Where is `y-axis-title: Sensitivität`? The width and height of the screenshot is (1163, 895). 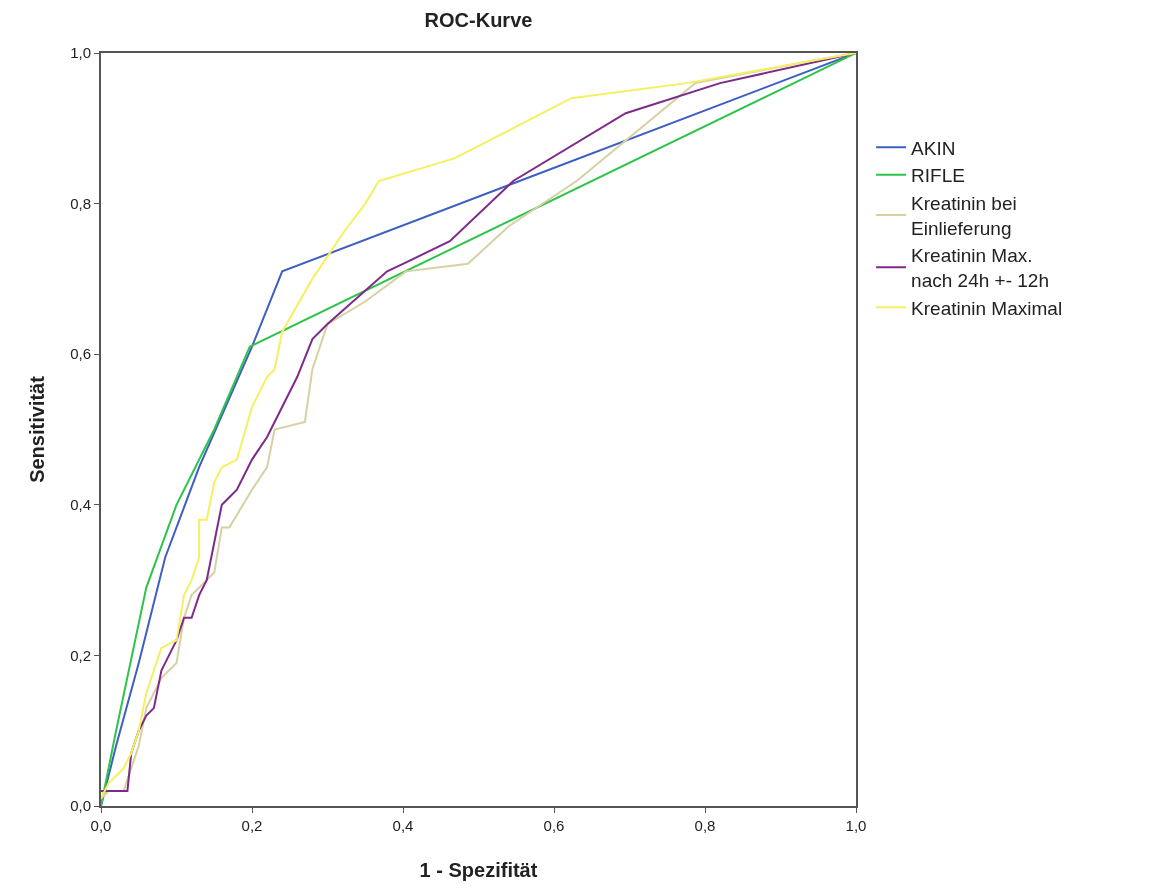 y-axis-title: Sensitivität is located at coordinates (37, 429).